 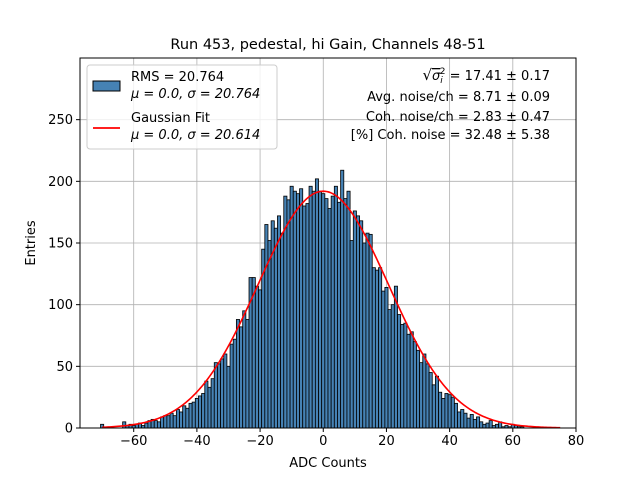 I want to click on x-tick-label: −20, so click(x=259, y=441).